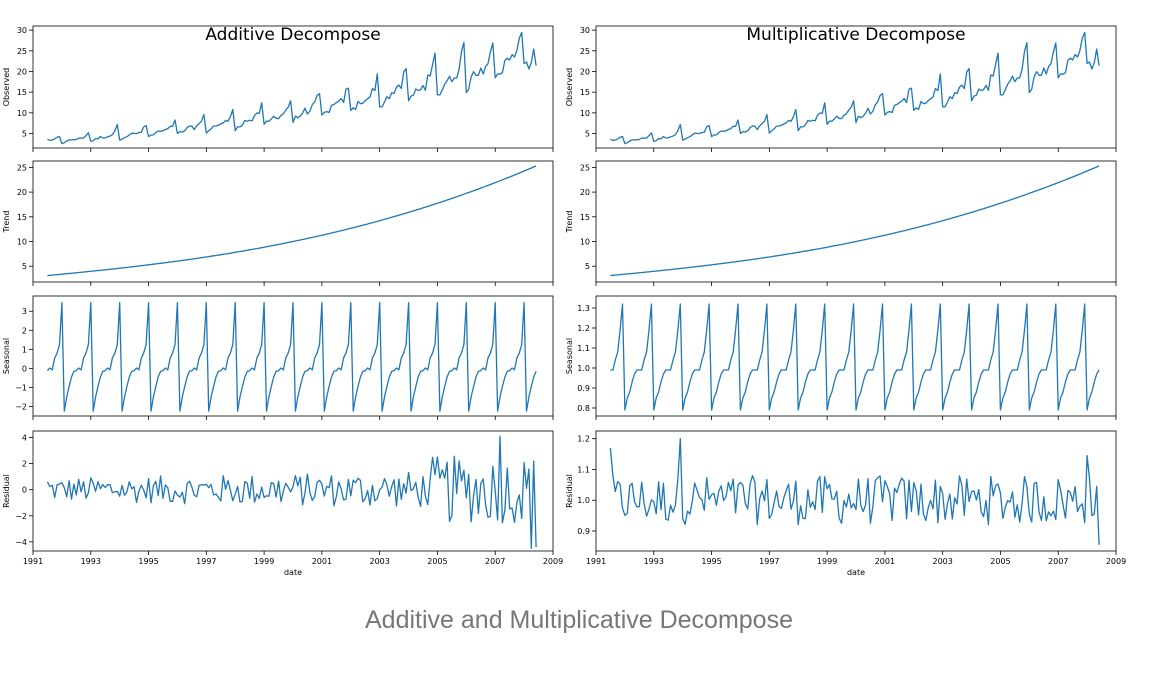 The height and width of the screenshot is (673, 1158). I want to click on y-tick-label: 4, so click(24, 438).